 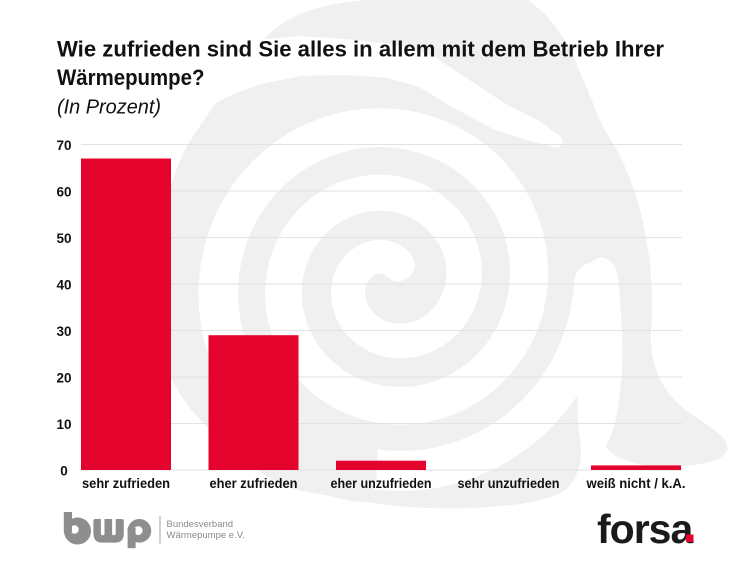 I want to click on svg-text: 50, so click(x=63, y=238).